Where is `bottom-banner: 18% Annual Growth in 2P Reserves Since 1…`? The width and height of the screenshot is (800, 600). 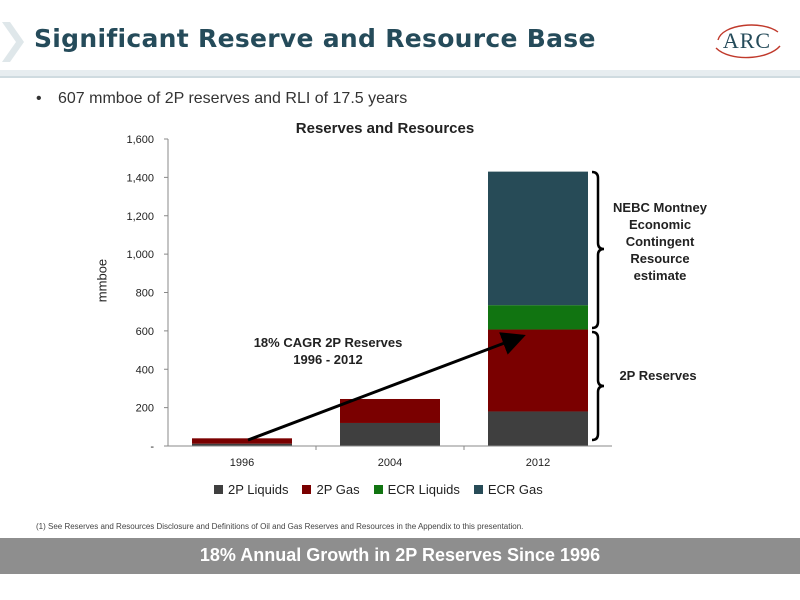
bottom-banner: 18% Annual Growth in 2P Reserves Since 1… is located at coordinates (400, 556).